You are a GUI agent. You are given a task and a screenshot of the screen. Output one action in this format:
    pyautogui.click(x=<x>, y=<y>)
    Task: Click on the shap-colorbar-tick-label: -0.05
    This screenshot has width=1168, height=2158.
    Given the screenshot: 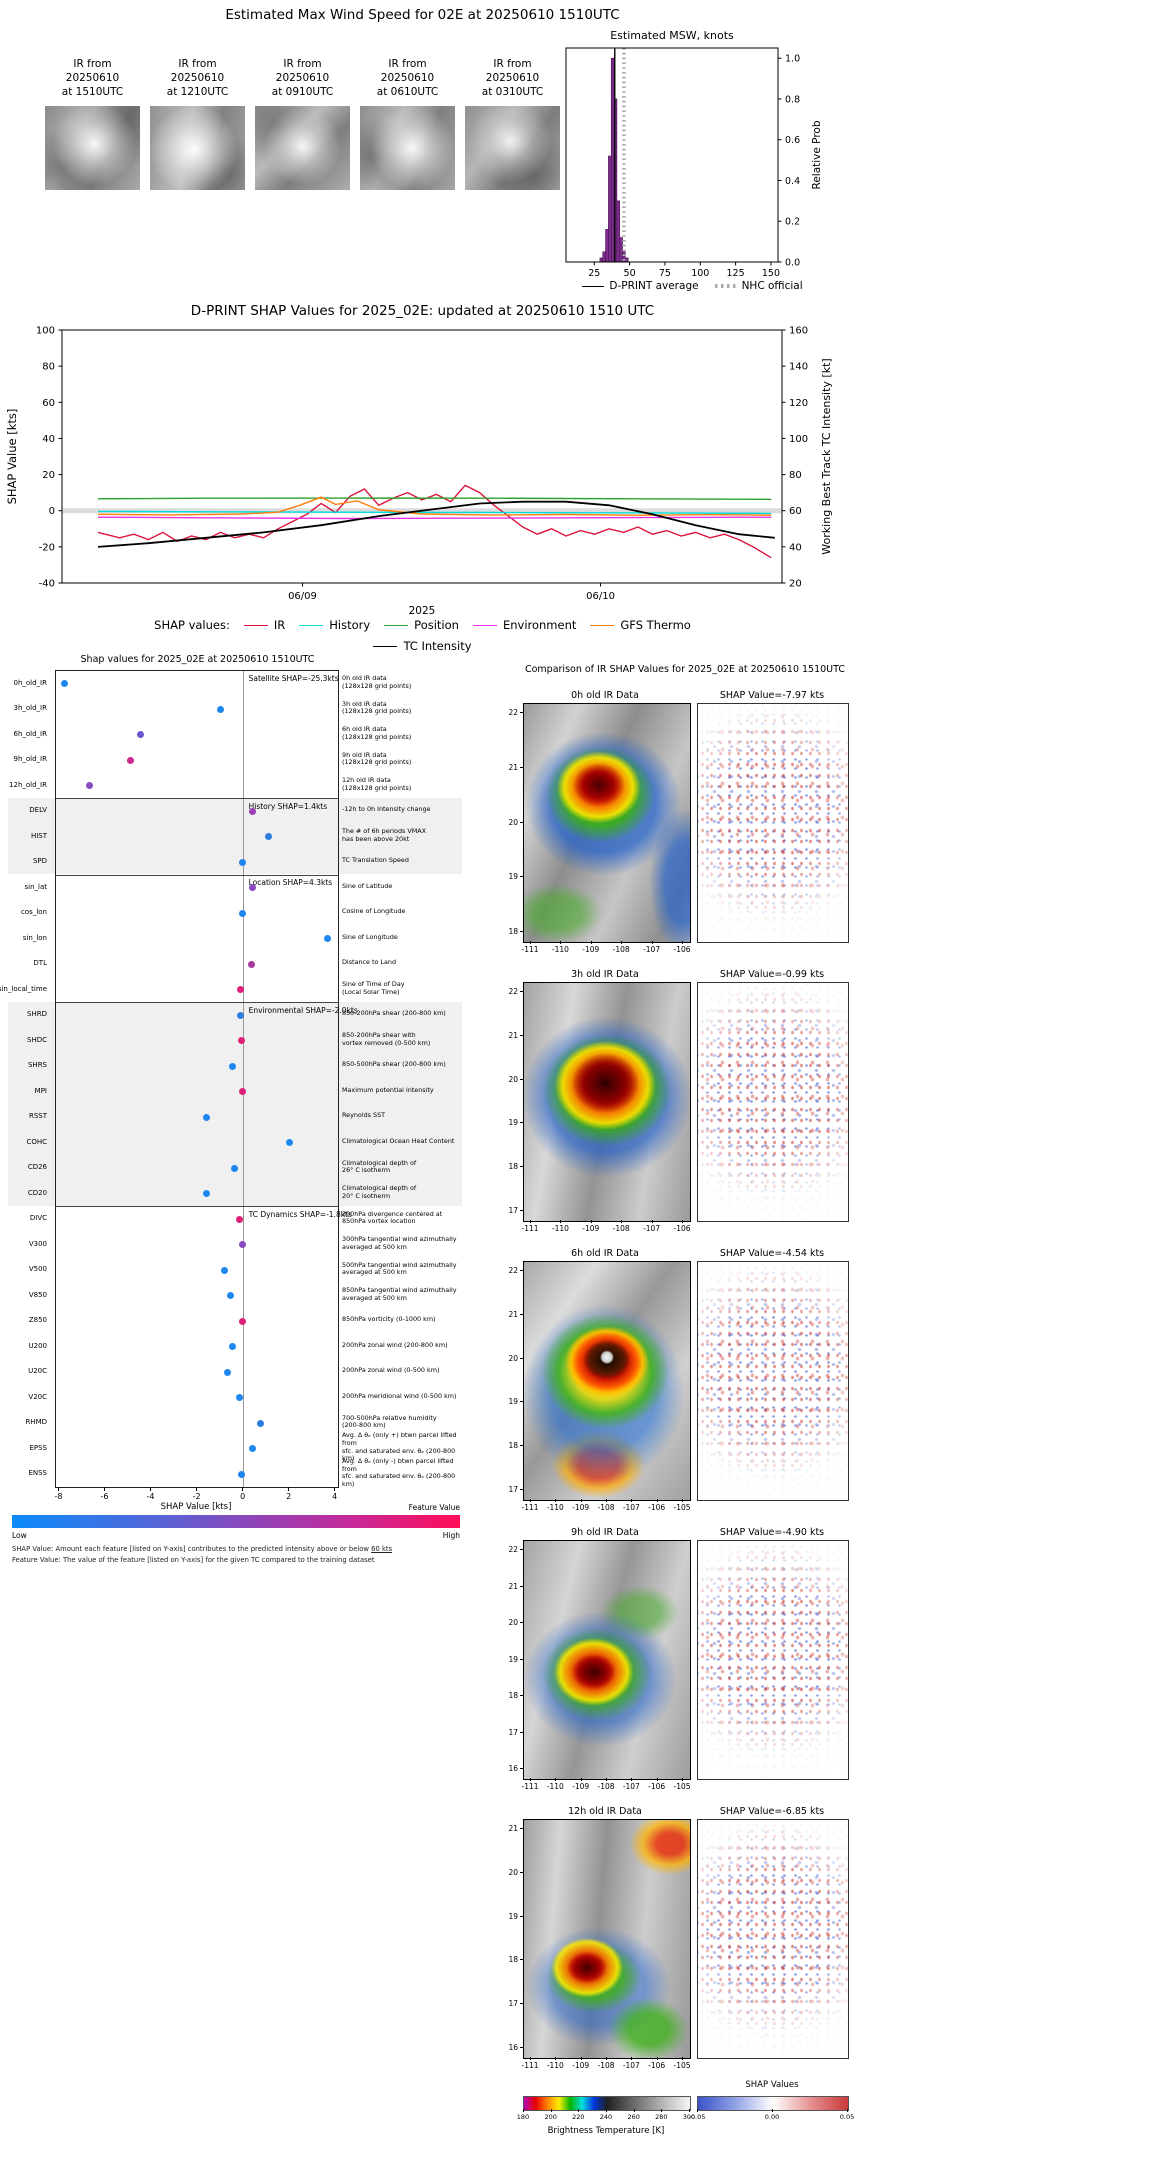 What is the action you would take?
    pyautogui.click(x=697, y=2117)
    